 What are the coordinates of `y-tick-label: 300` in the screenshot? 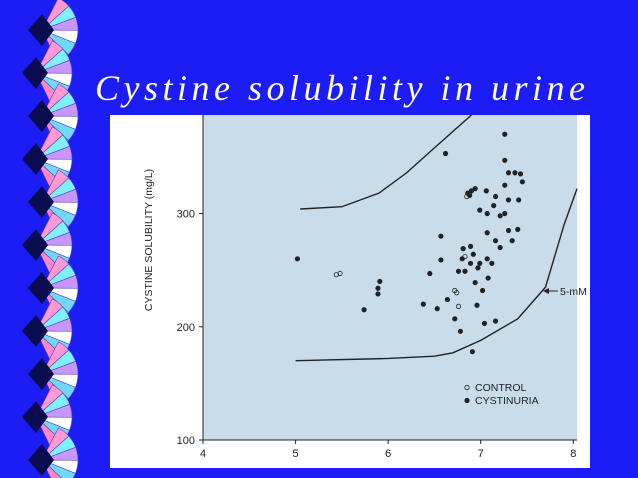 It's located at (186, 215).